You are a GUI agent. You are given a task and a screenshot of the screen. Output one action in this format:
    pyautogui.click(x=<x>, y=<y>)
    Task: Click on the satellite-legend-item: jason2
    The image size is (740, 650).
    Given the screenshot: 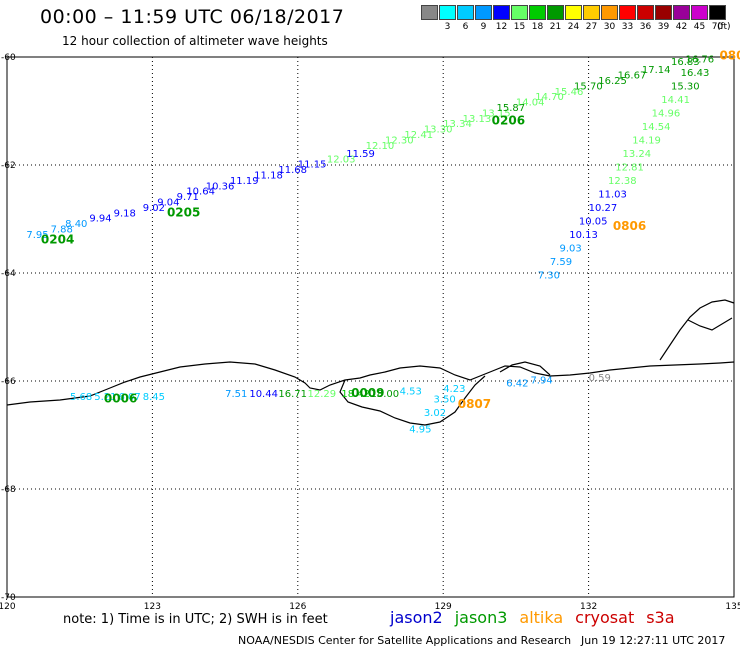 What is the action you would take?
    pyautogui.click(x=416, y=617)
    